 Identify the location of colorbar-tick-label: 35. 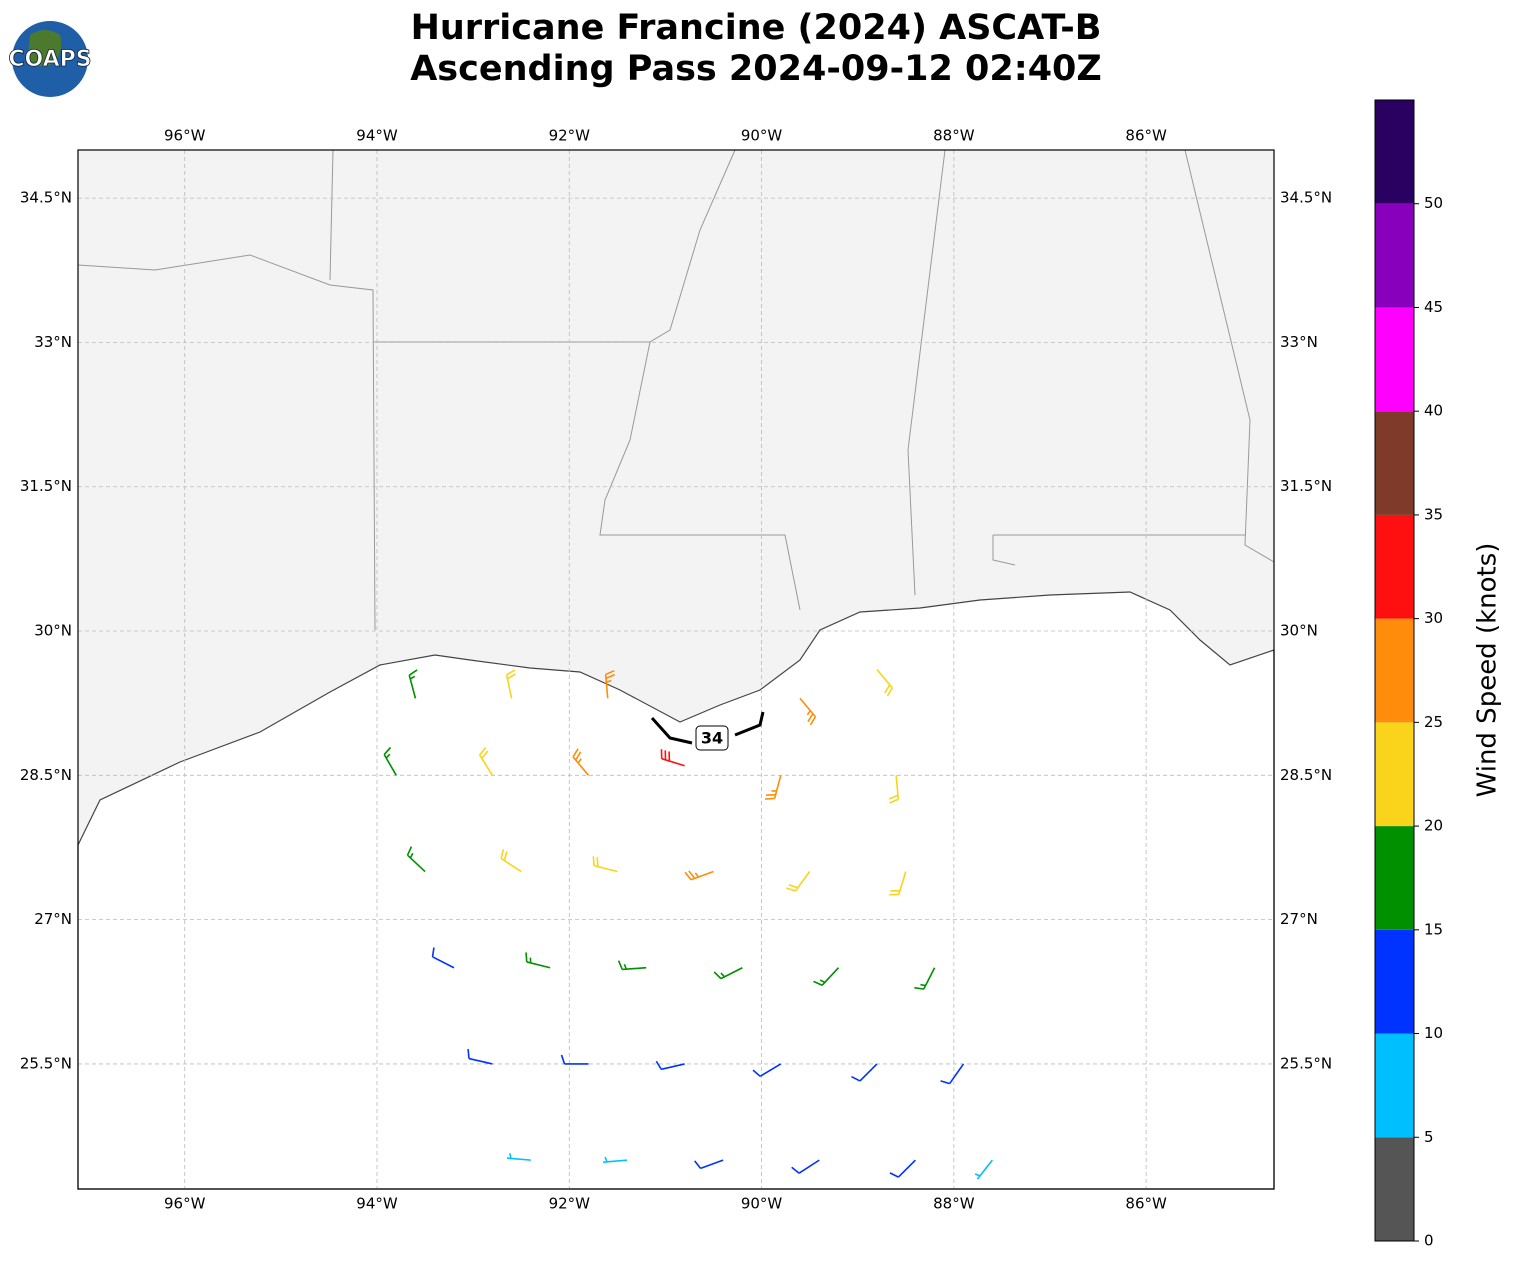
(1433, 514).